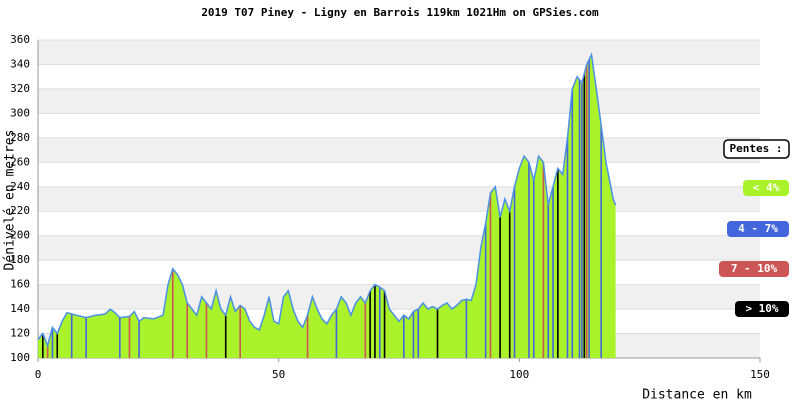 The height and width of the screenshot is (400, 800). I want to click on y-tick-label: 220, so click(20, 210).